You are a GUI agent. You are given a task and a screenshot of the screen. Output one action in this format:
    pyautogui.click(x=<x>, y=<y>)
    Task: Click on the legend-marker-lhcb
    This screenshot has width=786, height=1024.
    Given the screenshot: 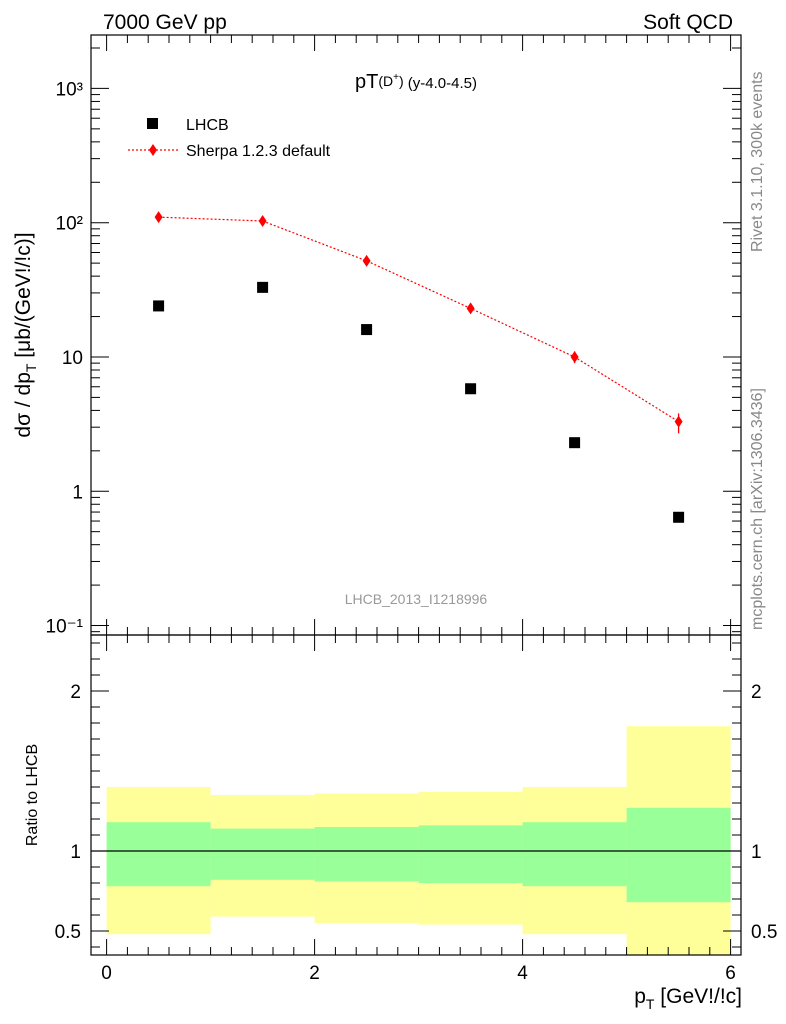 What is the action you would take?
    pyautogui.click(x=152, y=123)
    